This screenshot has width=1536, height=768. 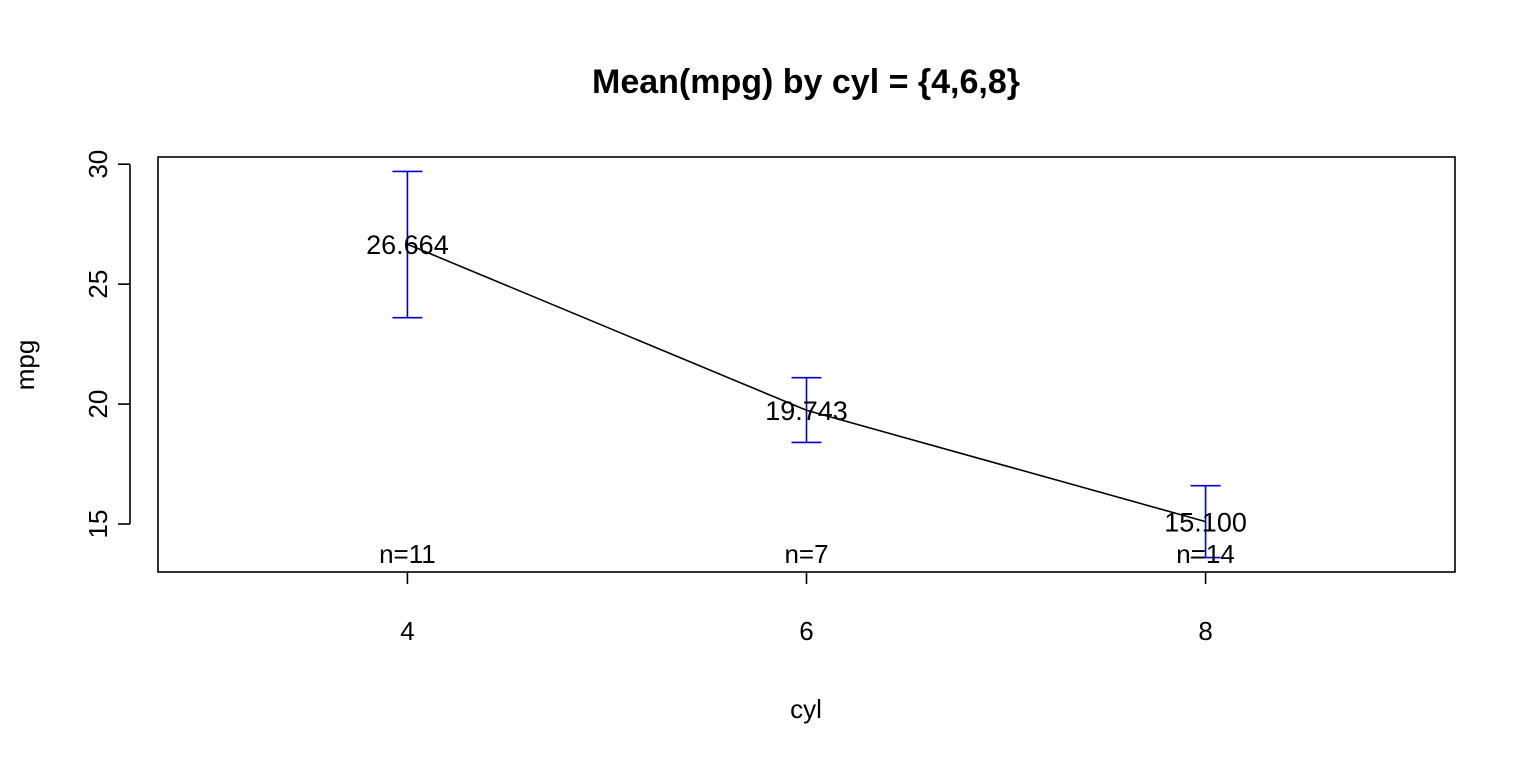 What do you see at coordinates (1205, 523) in the screenshot?
I see `data-label-8: 15.100` at bounding box center [1205, 523].